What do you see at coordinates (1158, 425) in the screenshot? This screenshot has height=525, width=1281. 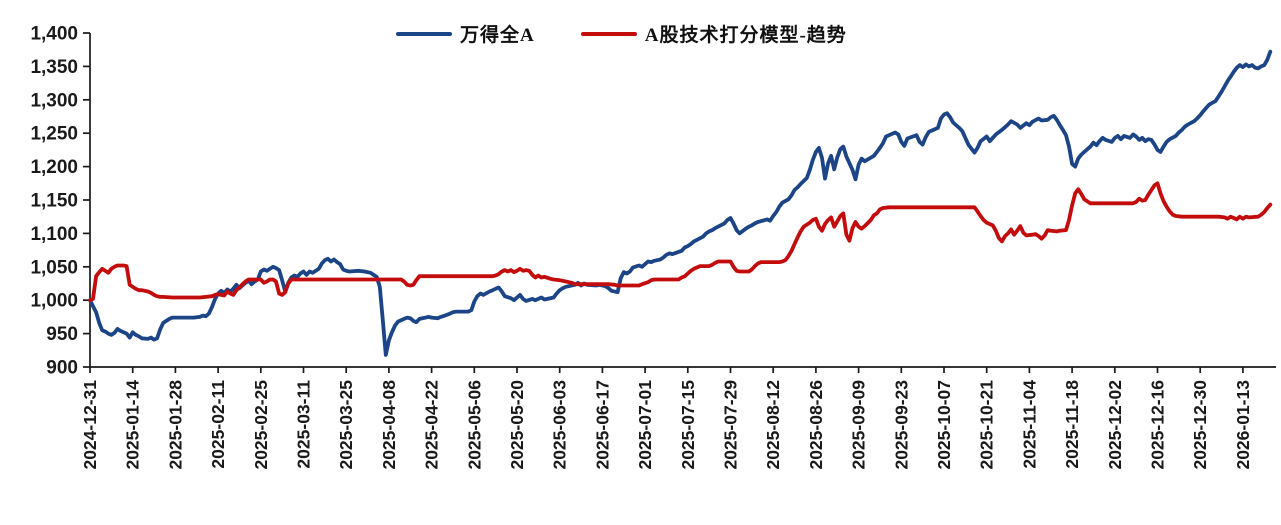 I see `x-axis-tick-label: 2025-12-16` at bounding box center [1158, 425].